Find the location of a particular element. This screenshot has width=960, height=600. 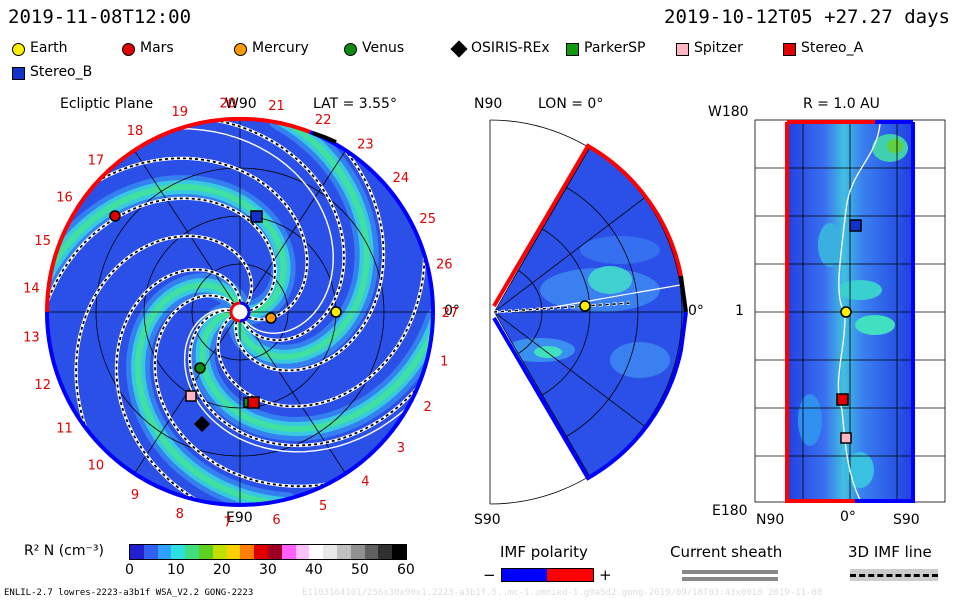

earth-marker is located at coordinates (336, 312).